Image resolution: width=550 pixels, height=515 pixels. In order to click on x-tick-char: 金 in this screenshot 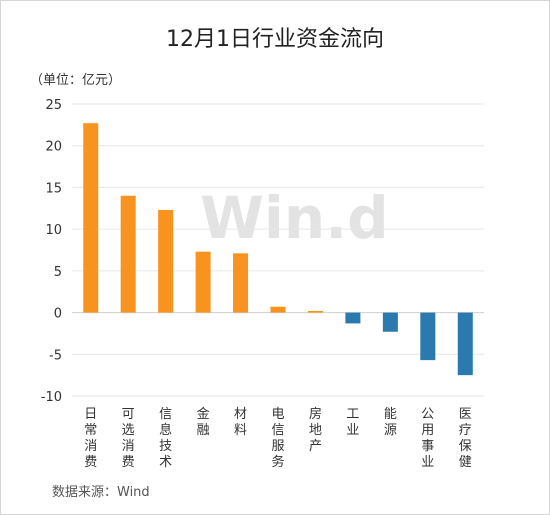, I will do `click(203, 414)`.